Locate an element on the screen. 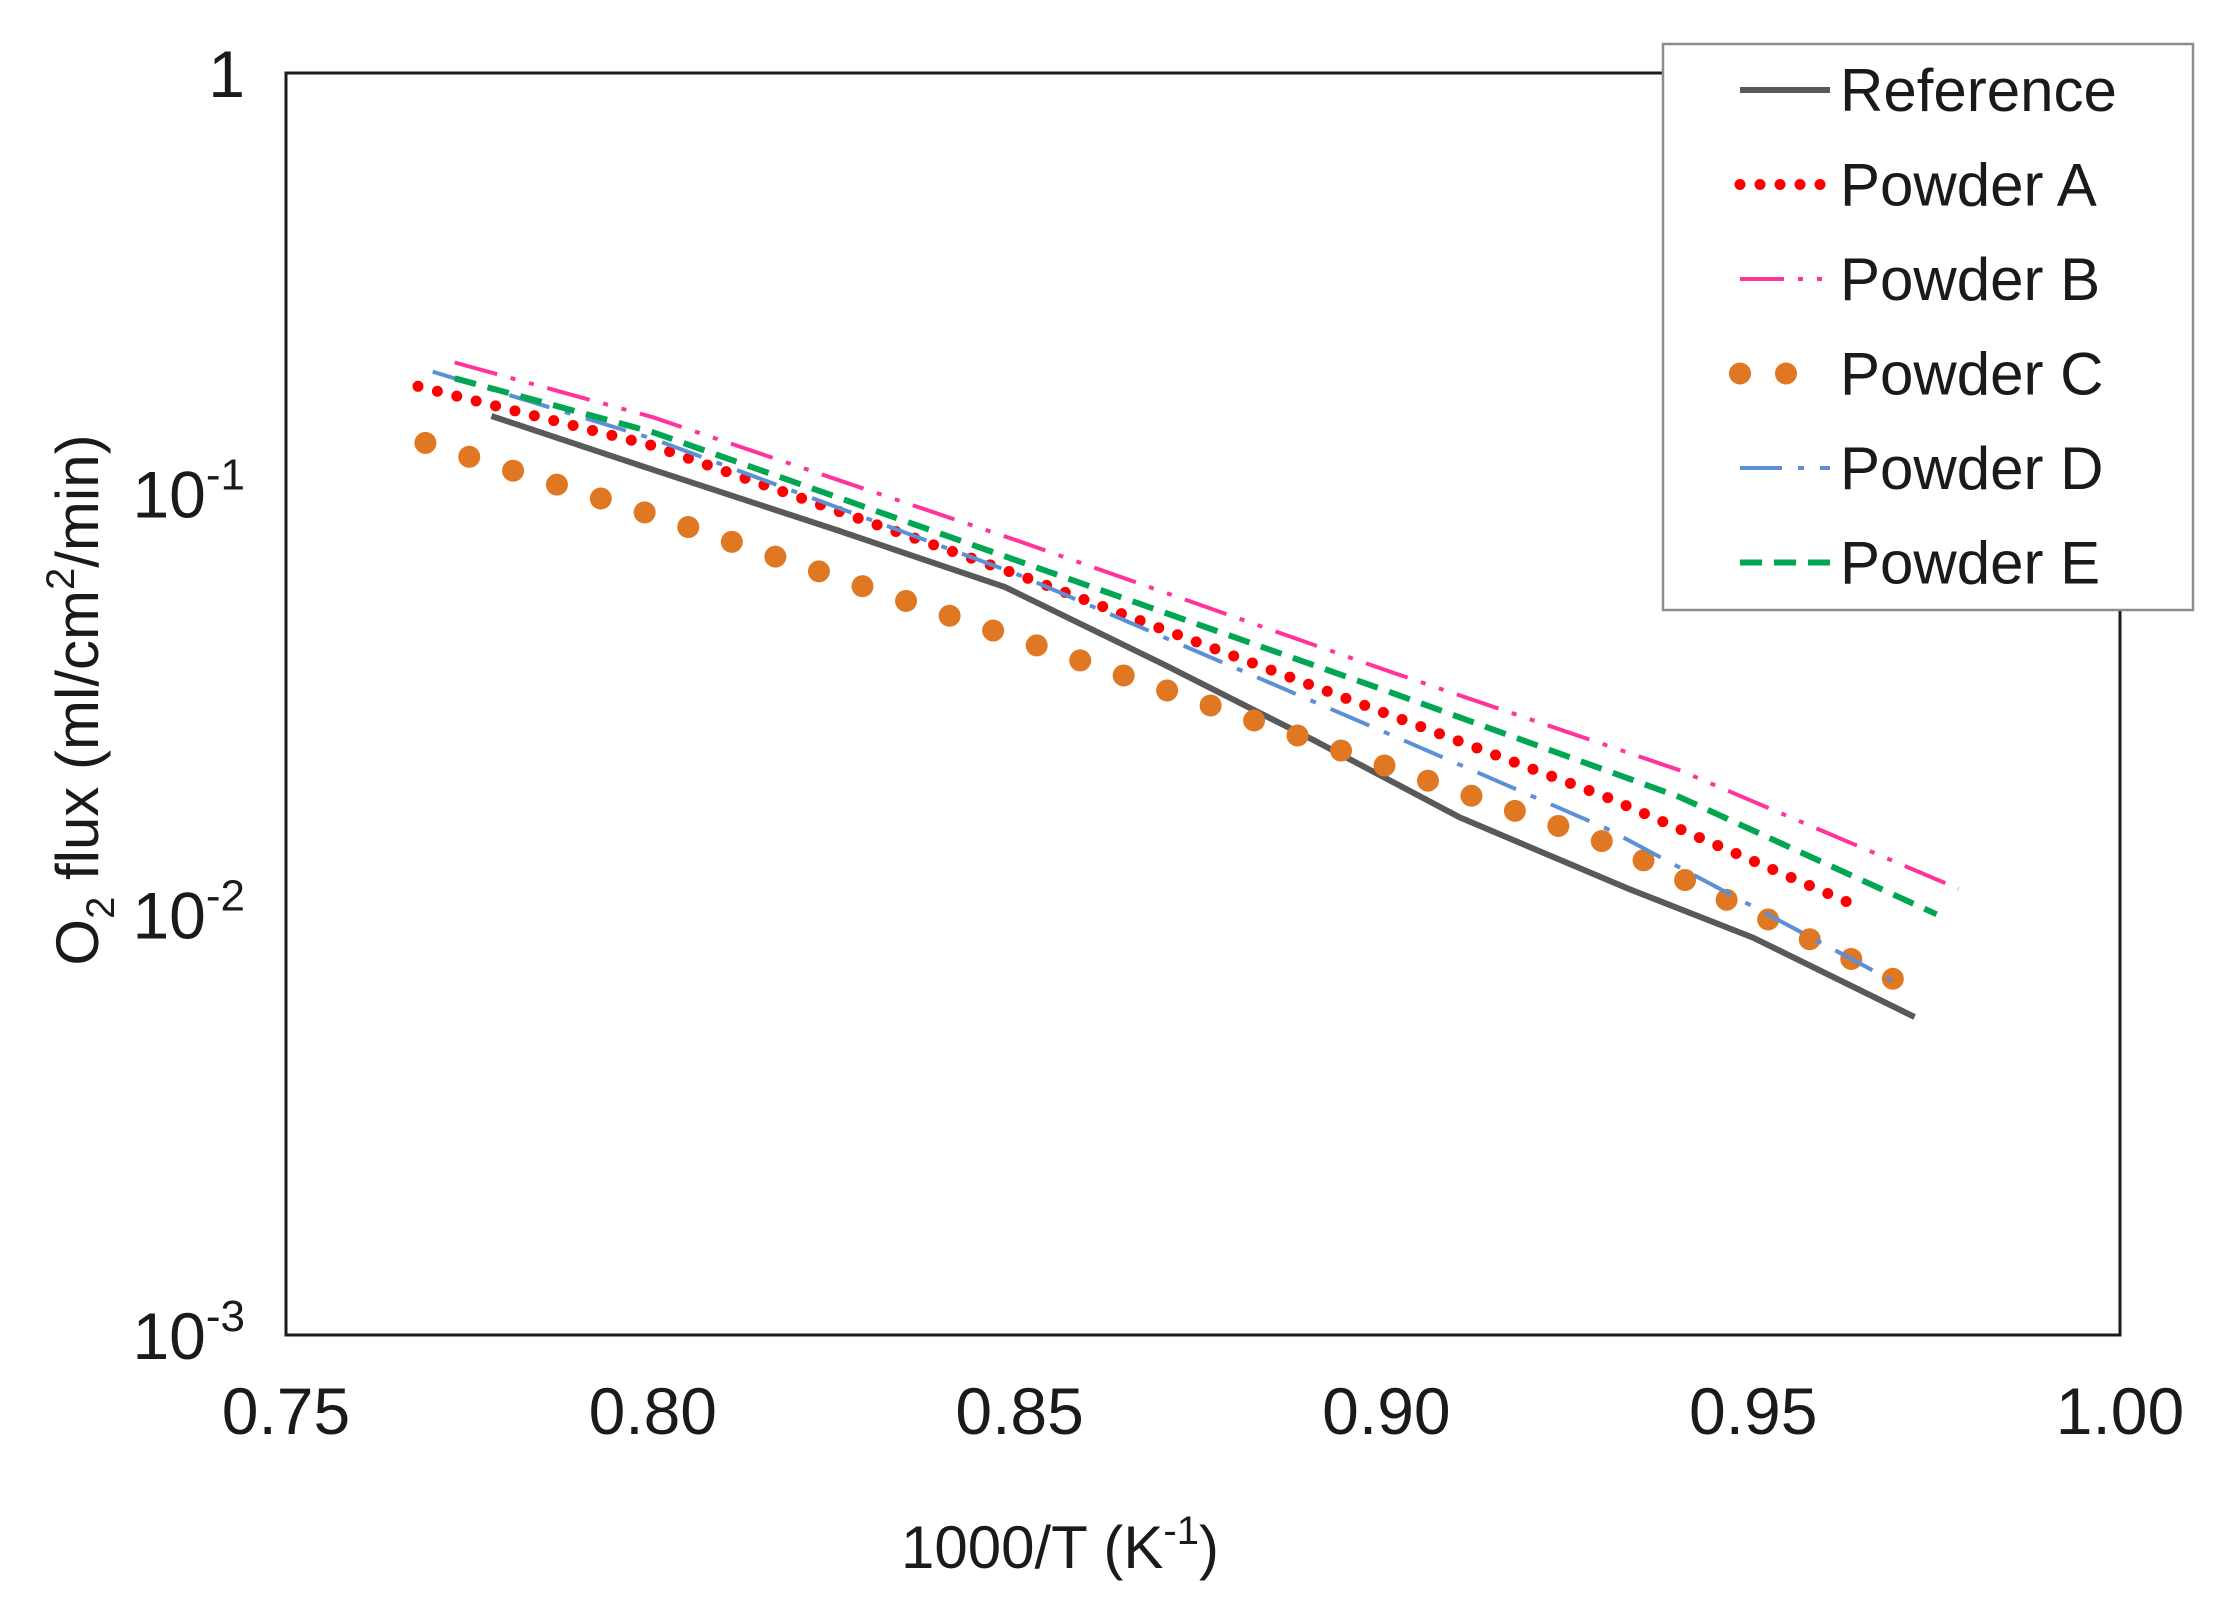 Image resolution: width=2220 pixels, height=1599 pixels. legend-box is located at coordinates (1928, 327).